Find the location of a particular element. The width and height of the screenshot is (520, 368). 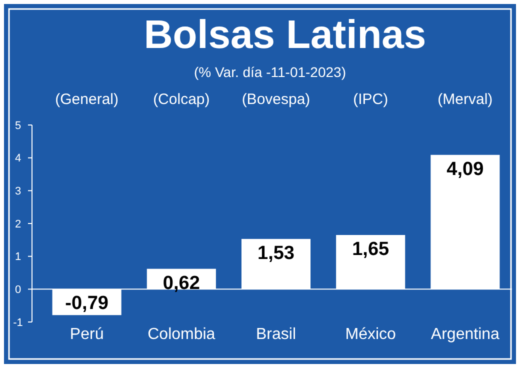

y-tick-label: 2 is located at coordinates (18, 224).